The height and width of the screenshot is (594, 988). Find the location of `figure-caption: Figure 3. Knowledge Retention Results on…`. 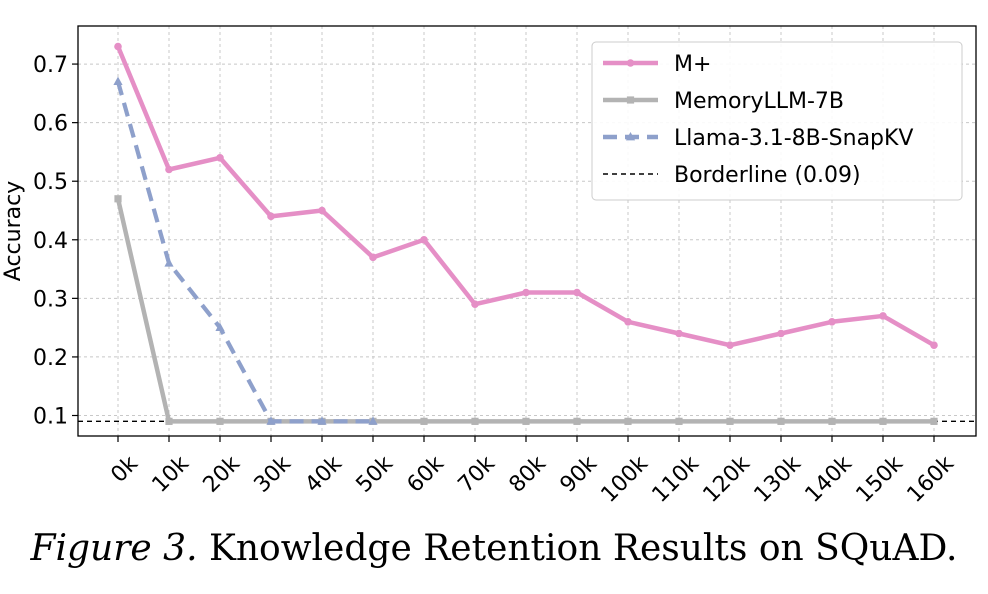

figure-caption: Figure 3. Knowledge Retention Results on… is located at coordinates (494, 548).